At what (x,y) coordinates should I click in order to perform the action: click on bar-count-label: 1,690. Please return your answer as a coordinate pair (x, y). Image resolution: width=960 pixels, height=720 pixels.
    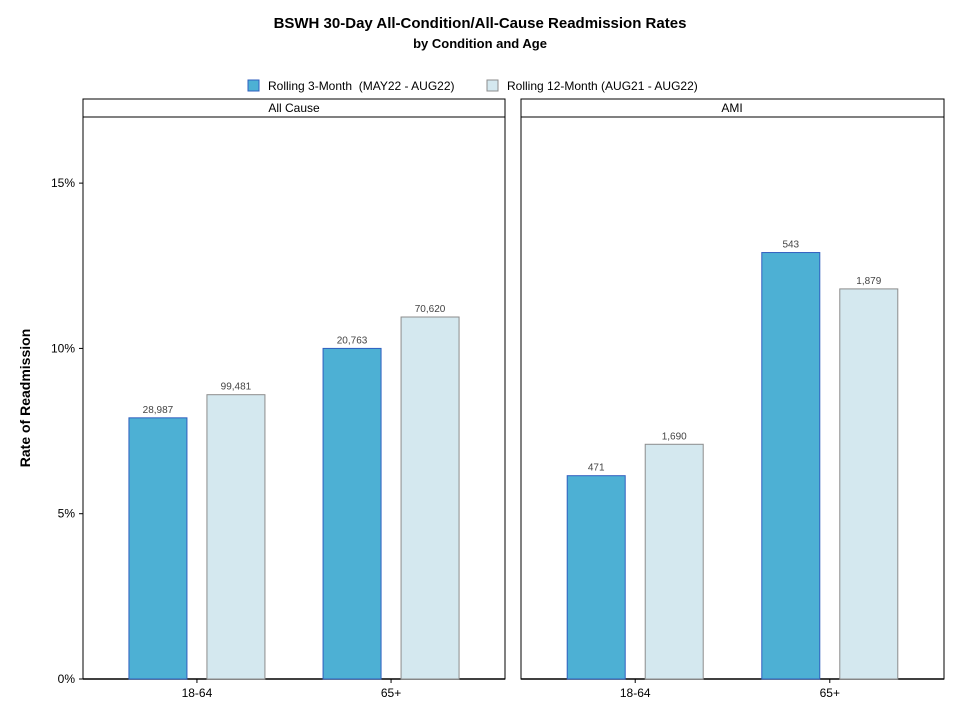
    Looking at the image, I should click on (674, 436).